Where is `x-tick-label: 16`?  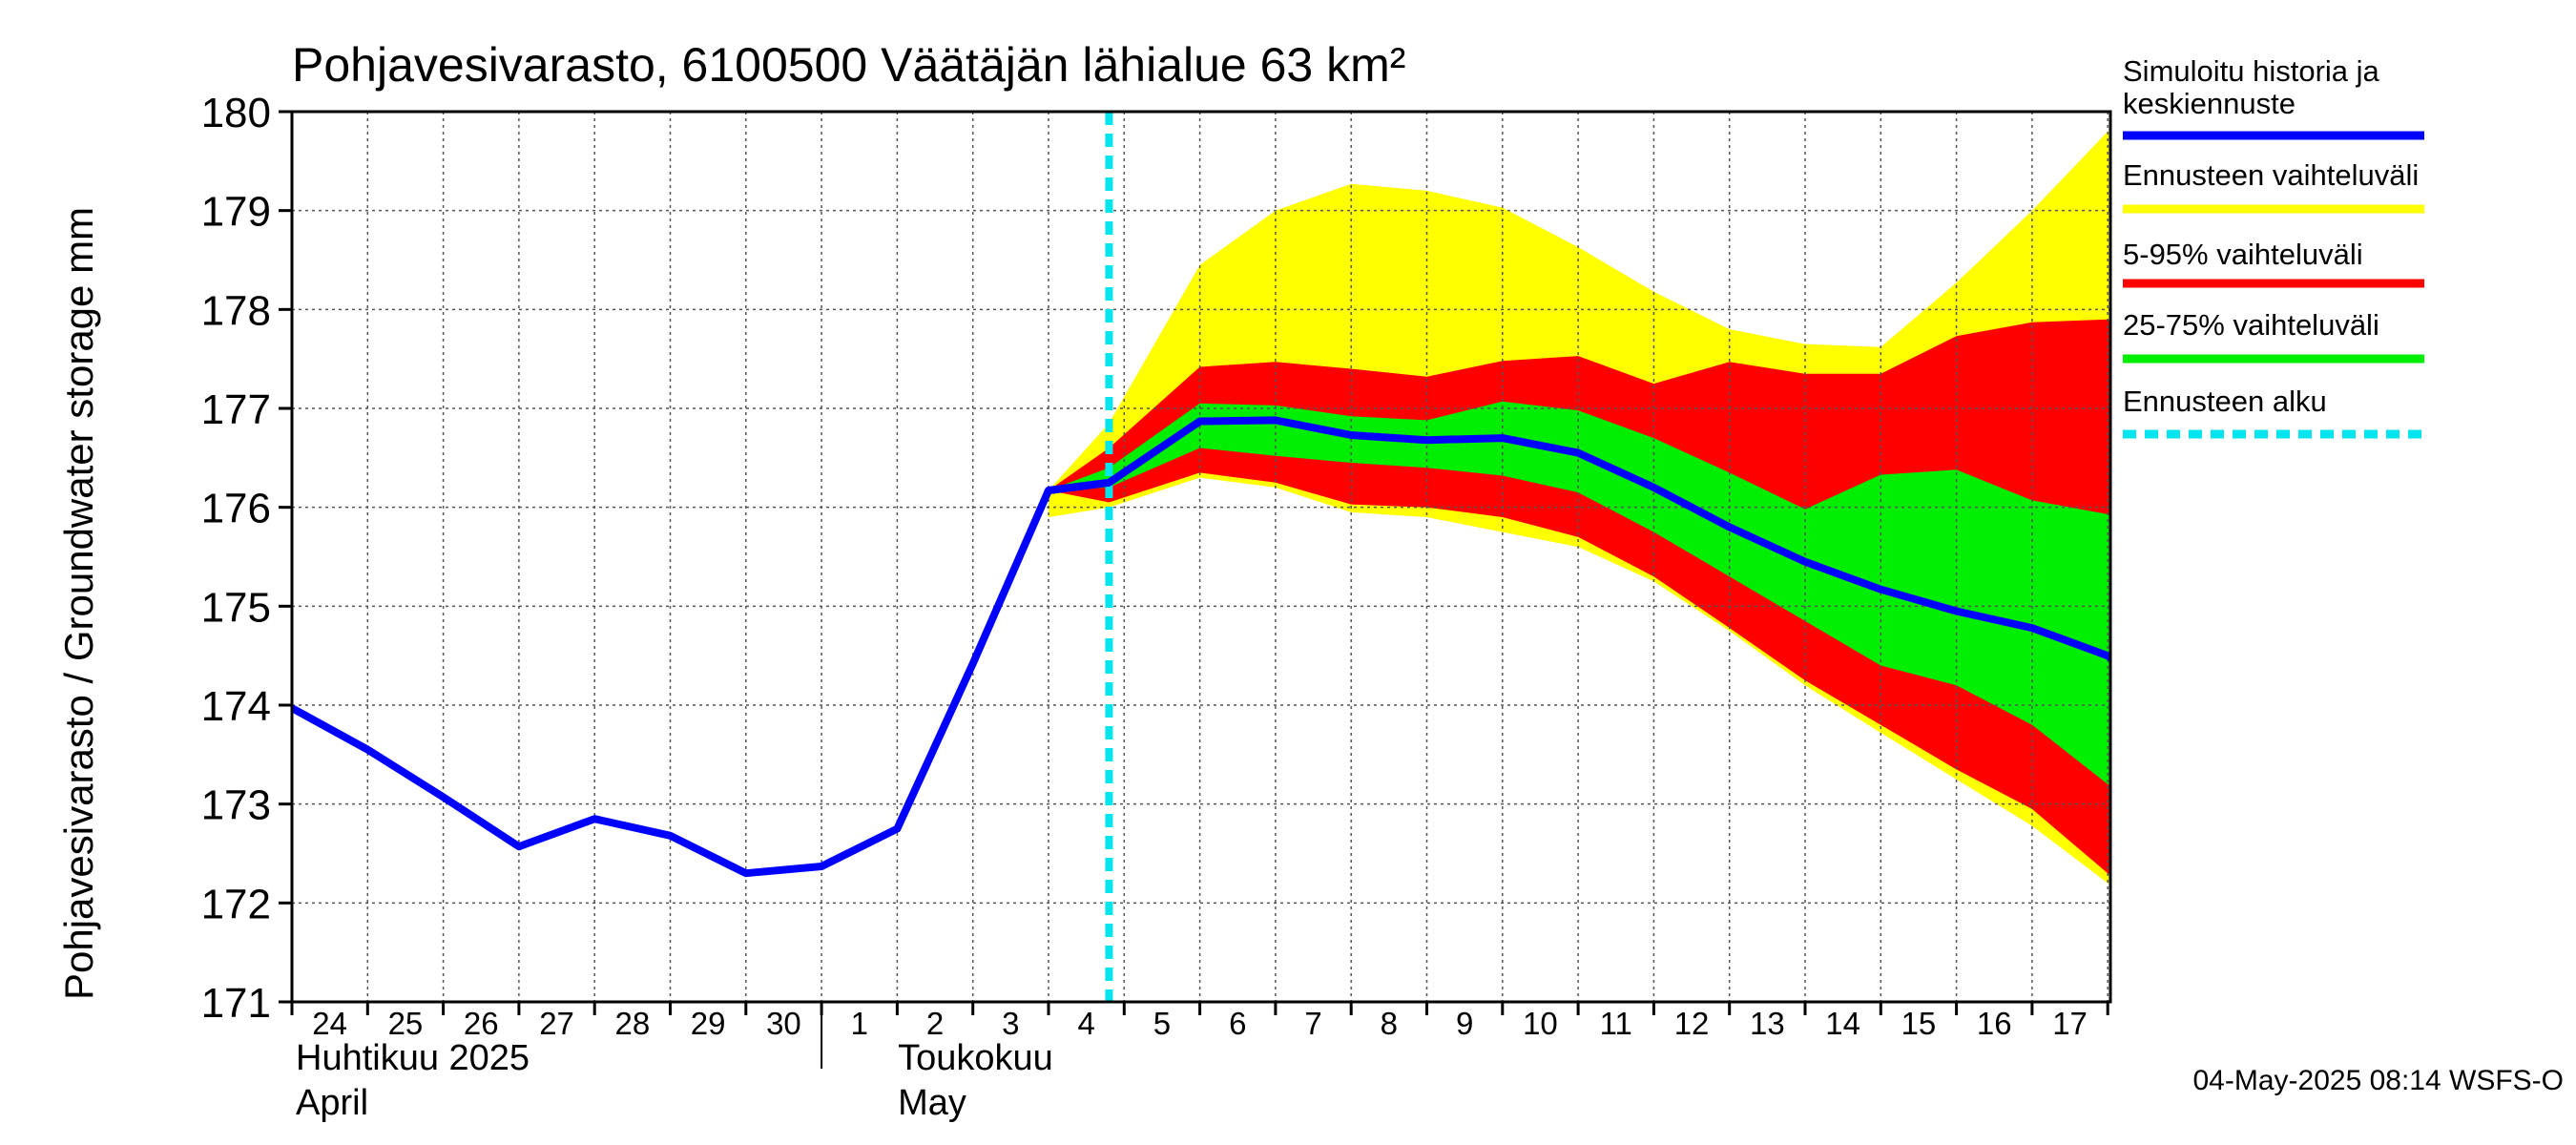
x-tick-label: 16 is located at coordinates (1994, 1023).